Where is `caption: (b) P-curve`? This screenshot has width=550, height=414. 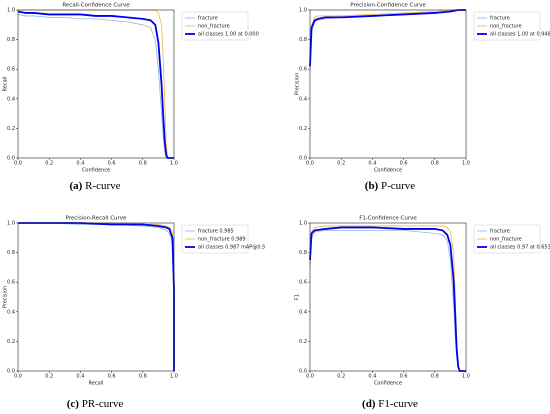 caption: (b) P-curve is located at coordinates (390, 186).